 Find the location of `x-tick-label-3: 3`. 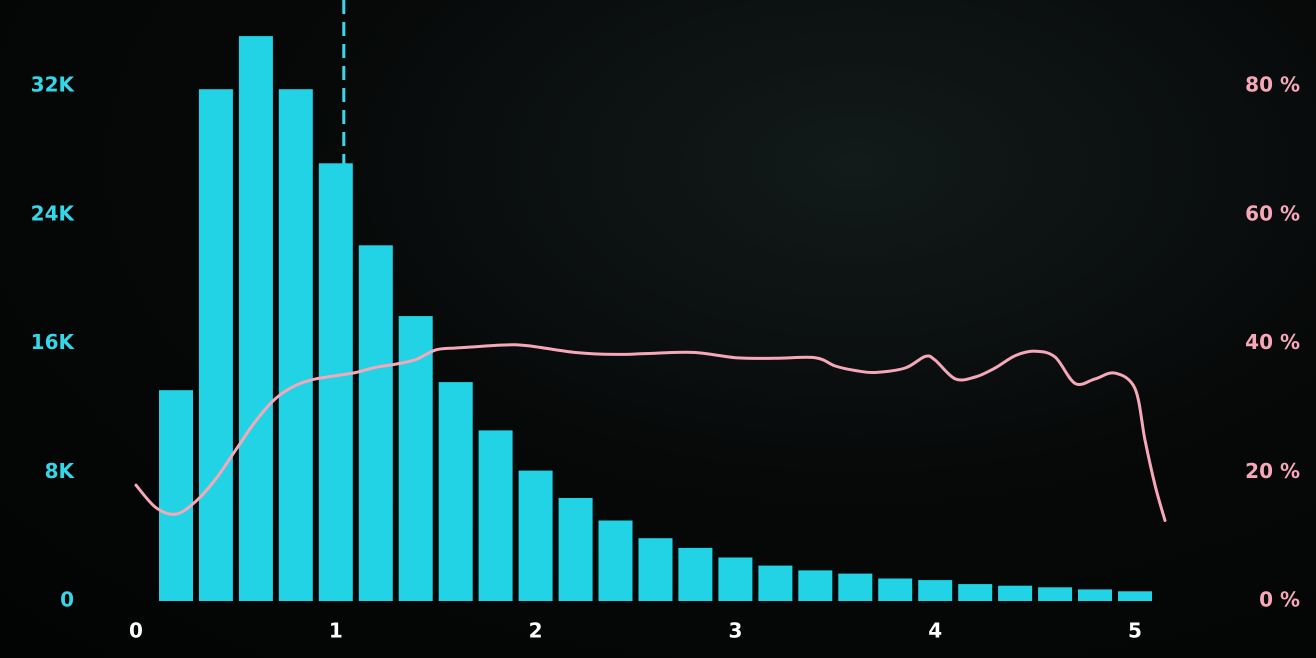

x-tick-label-3: 3 is located at coordinates (735, 631).